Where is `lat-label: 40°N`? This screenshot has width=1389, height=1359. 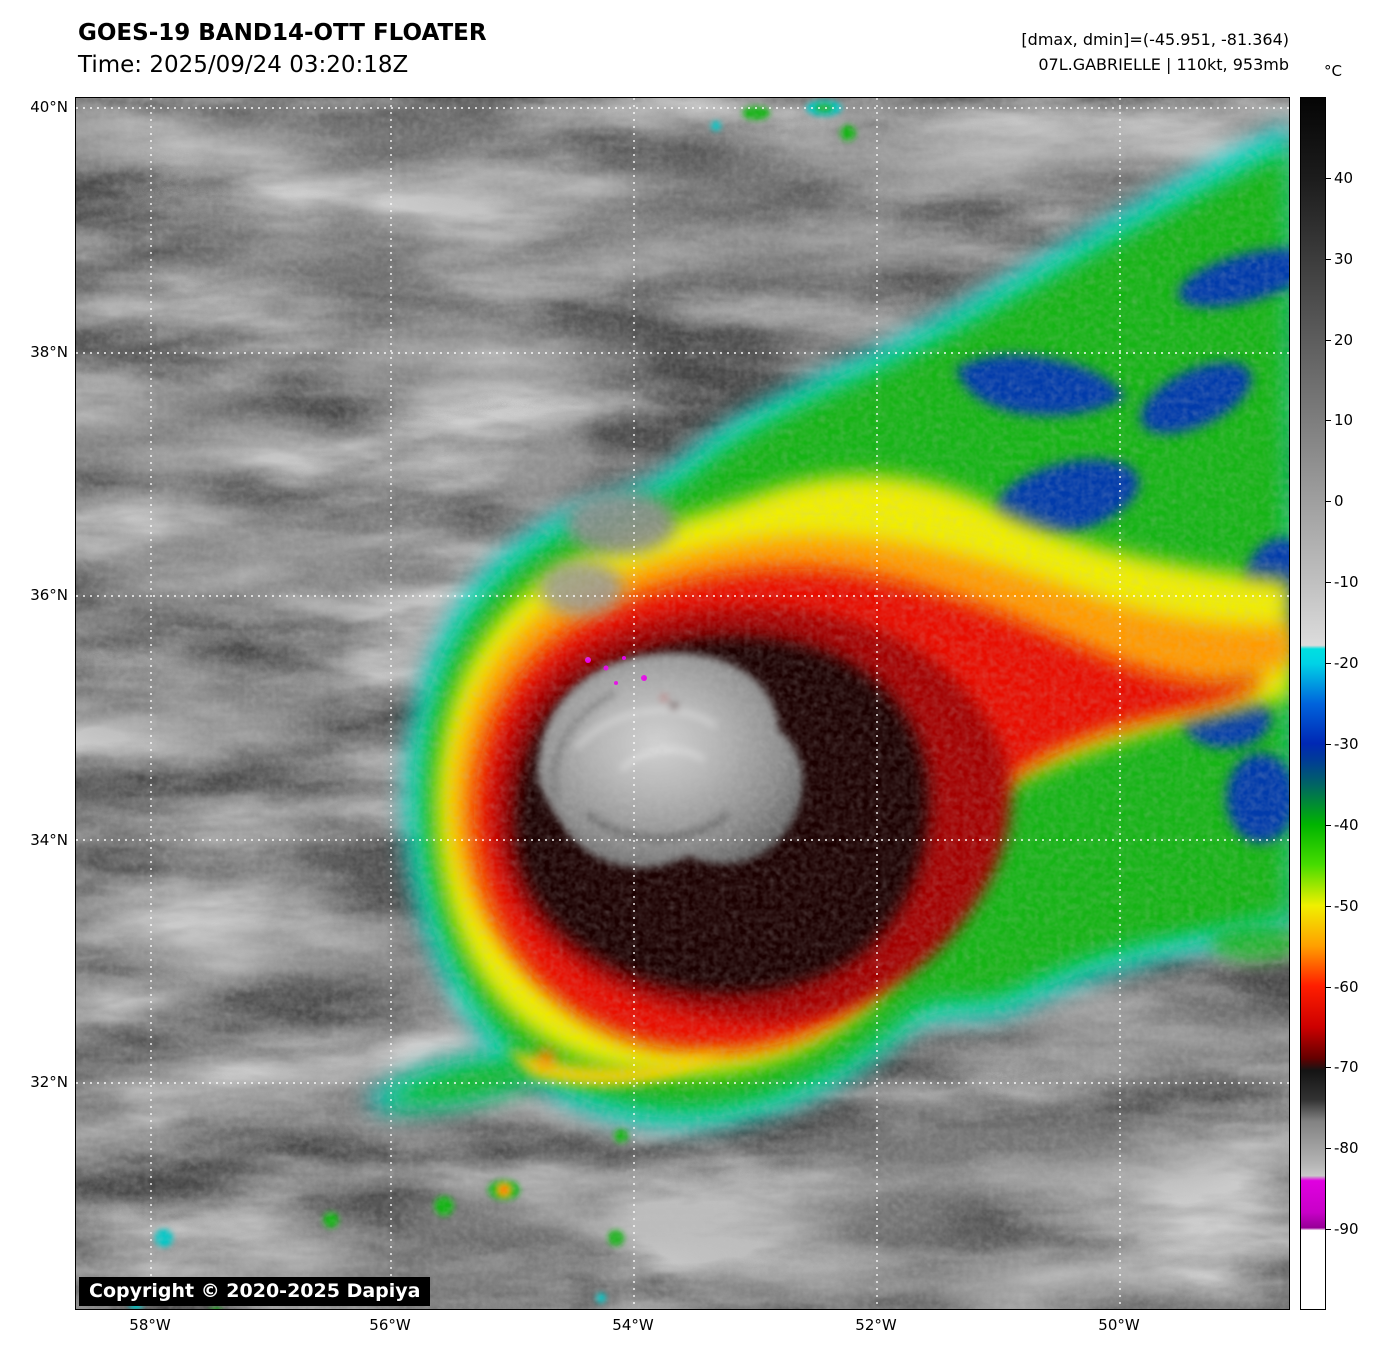
lat-label: 40°N is located at coordinates (49, 107).